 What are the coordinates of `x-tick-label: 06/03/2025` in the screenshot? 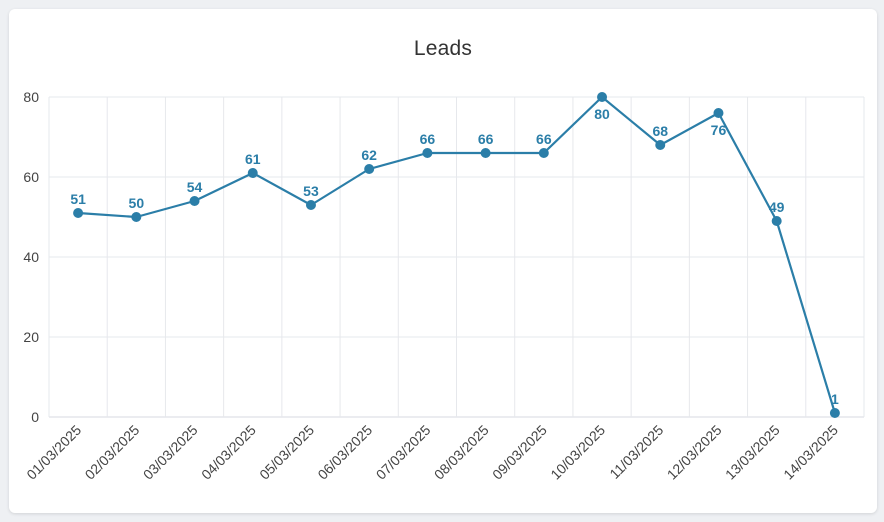 It's located at (344, 452).